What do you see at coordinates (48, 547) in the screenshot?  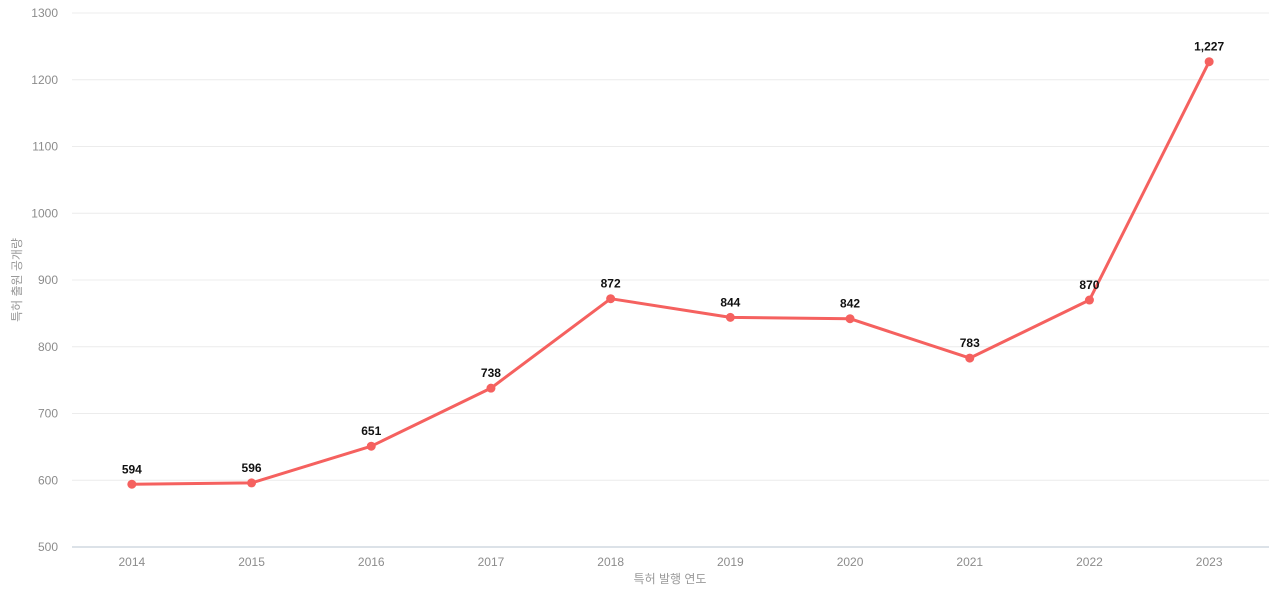 I see `y-tick-label: 500` at bounding box center [48, 547].